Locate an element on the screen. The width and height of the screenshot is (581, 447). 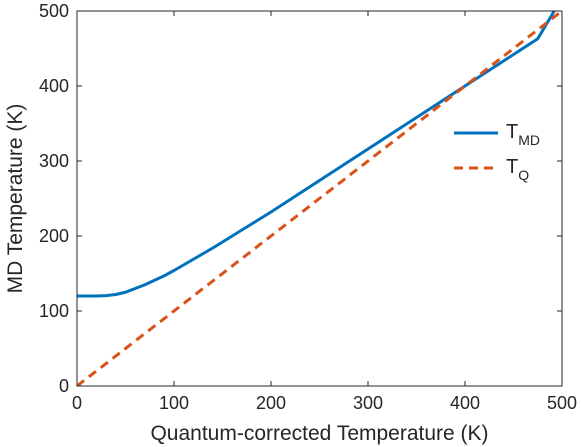
legend-label-tmd: TMD is located at coordinates (523, 134).